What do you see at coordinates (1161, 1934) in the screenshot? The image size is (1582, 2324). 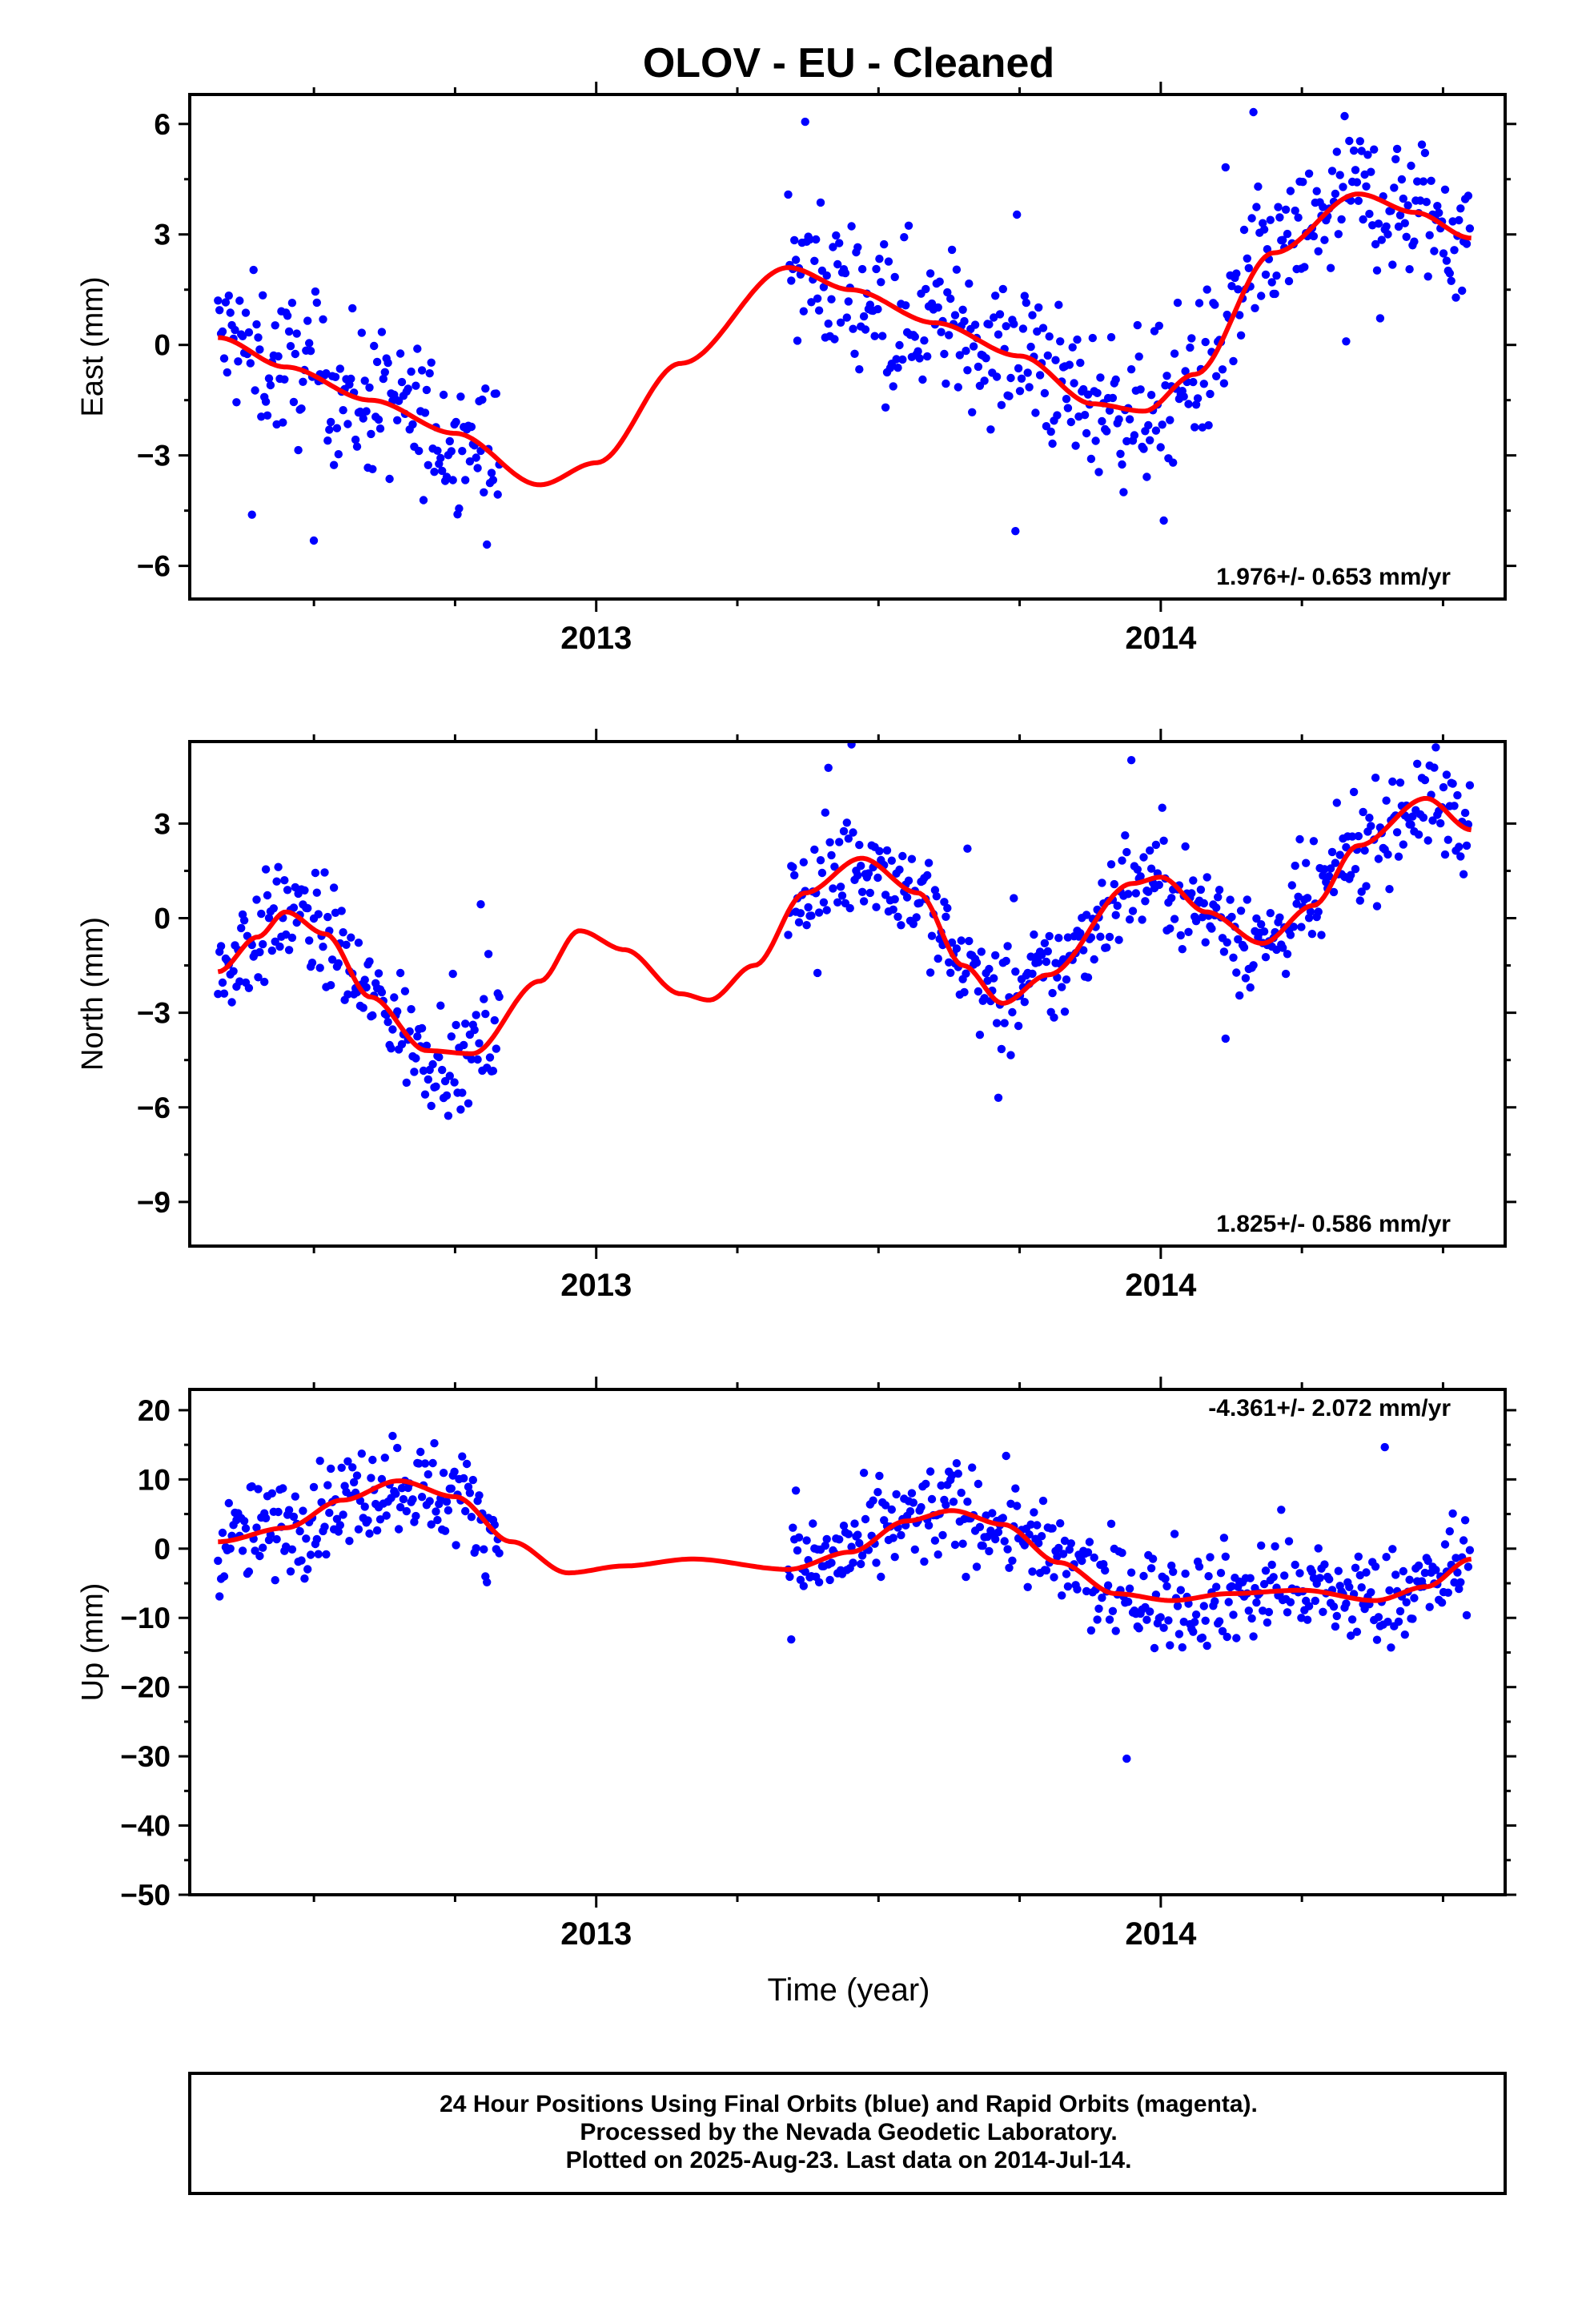 I see `x-tick-label: 2014` at bounding box center [1161, 1934].